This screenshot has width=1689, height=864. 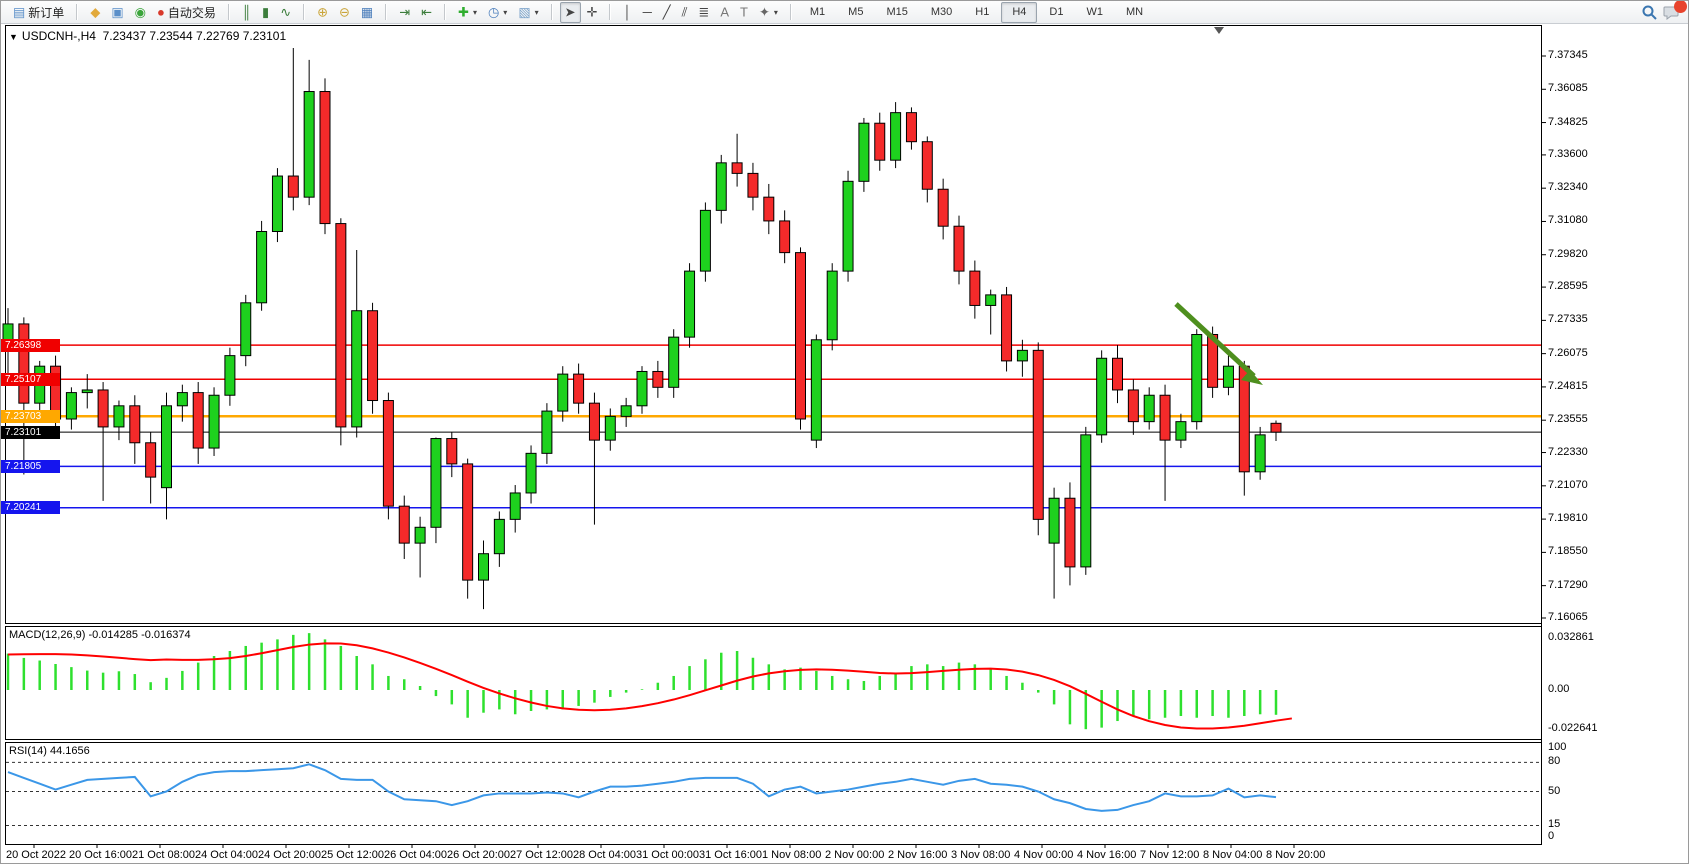 What do you see at coordinates (724, 12) in the screenshot?
I see `text-button: A` at bounding box center [724, 12].